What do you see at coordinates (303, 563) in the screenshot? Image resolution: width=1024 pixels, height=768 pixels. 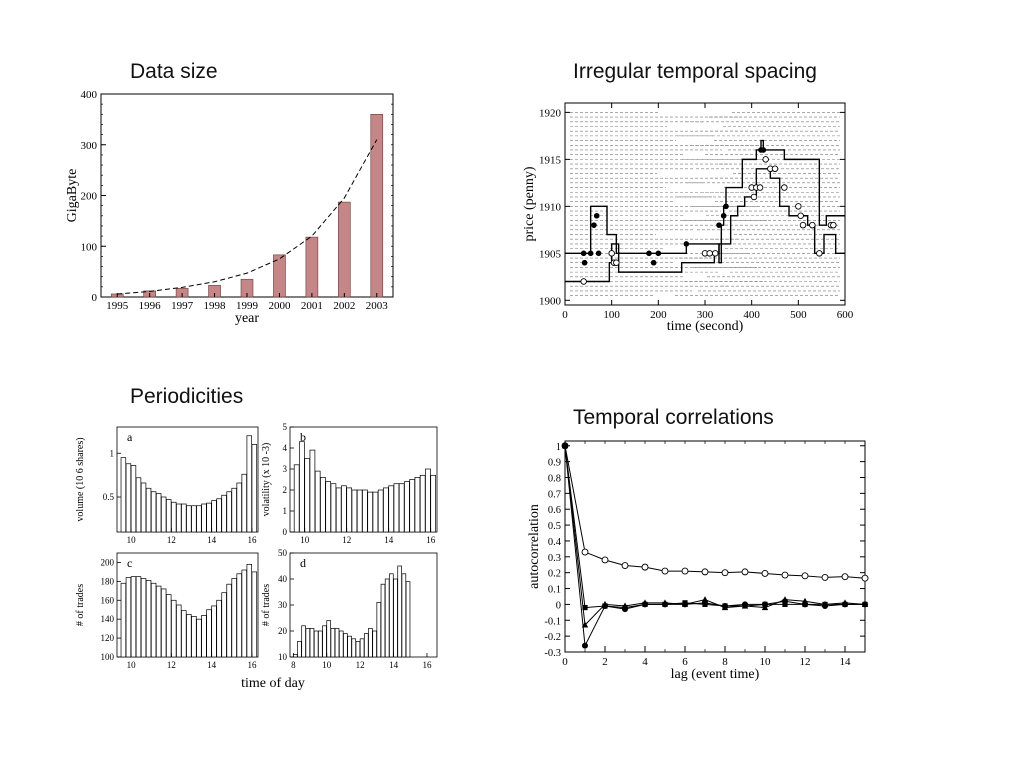 I see `panel-letter: d` at bounding box center [303, 563].